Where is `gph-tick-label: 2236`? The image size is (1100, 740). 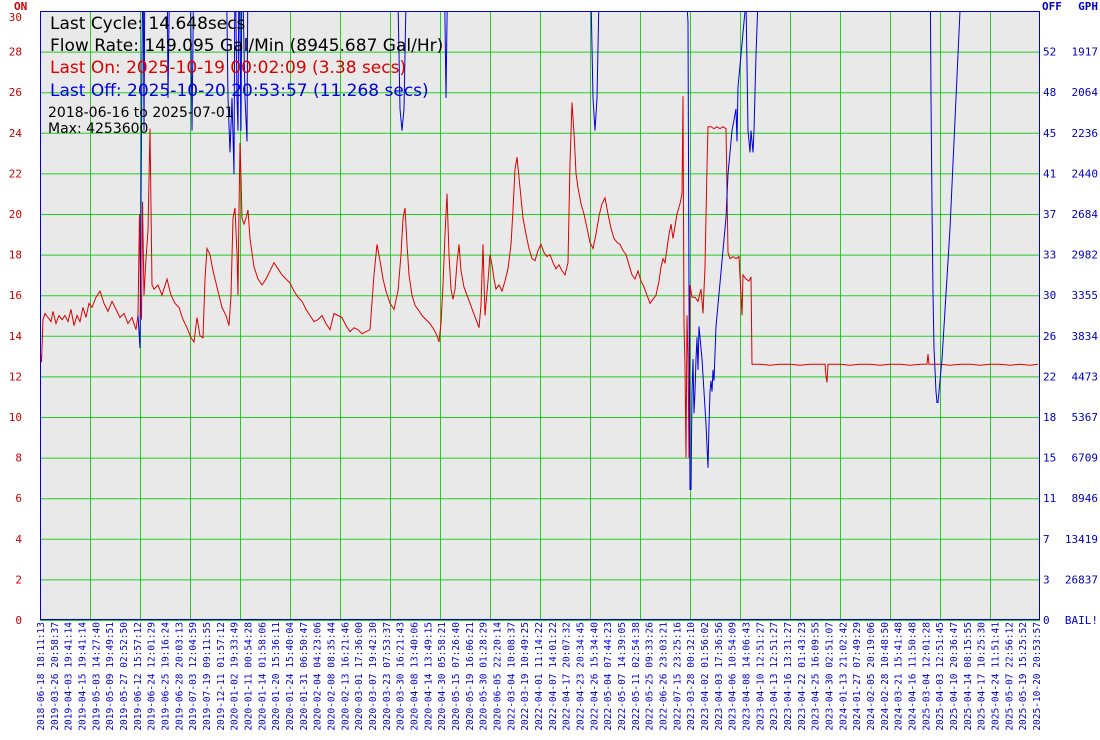 gph-tick-label: 2236 is located at coordinates (1085, 133).